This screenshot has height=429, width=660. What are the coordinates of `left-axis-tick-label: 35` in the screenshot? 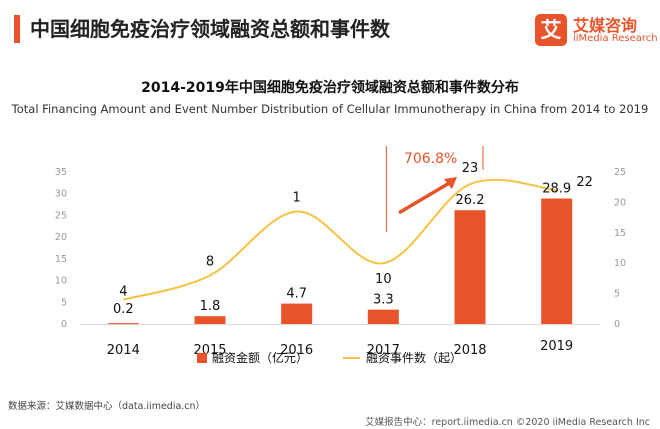 It's located at (61, 172).